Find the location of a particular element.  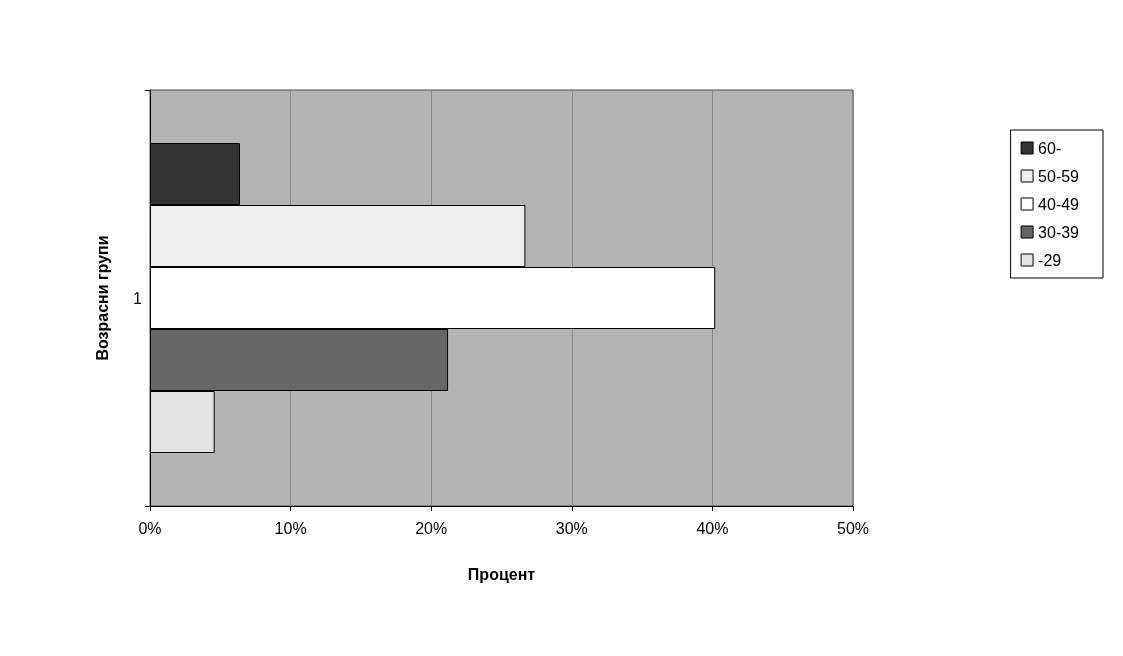

legend-label: 60- is located at coordinates (1050, 148).